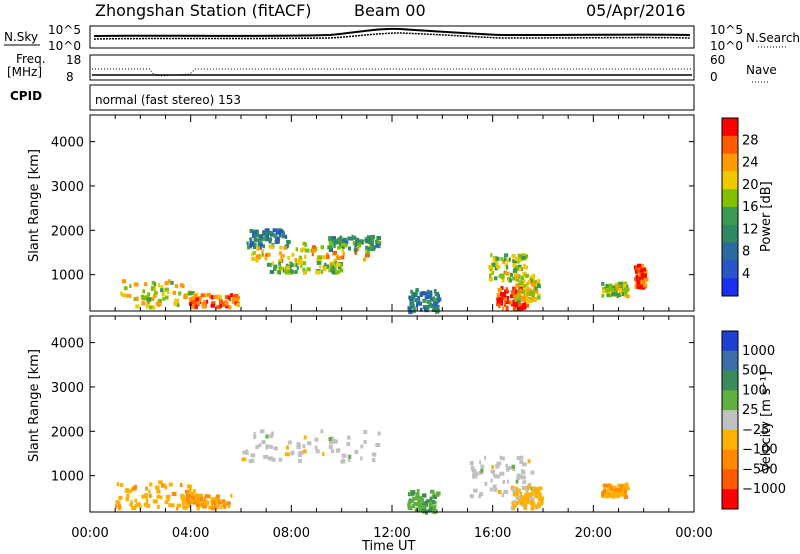  Describe the element at coordinates (67, 388) in the screenshot. I see `velocity-y-tick-label: 3000` at that location.